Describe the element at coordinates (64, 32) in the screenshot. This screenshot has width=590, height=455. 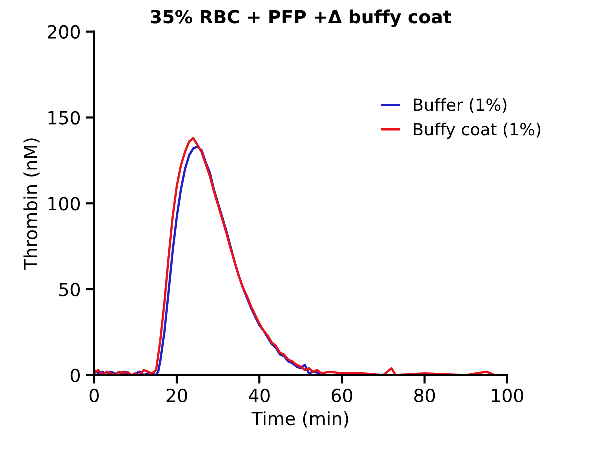
I see `y-tick-label: 200` at that location.